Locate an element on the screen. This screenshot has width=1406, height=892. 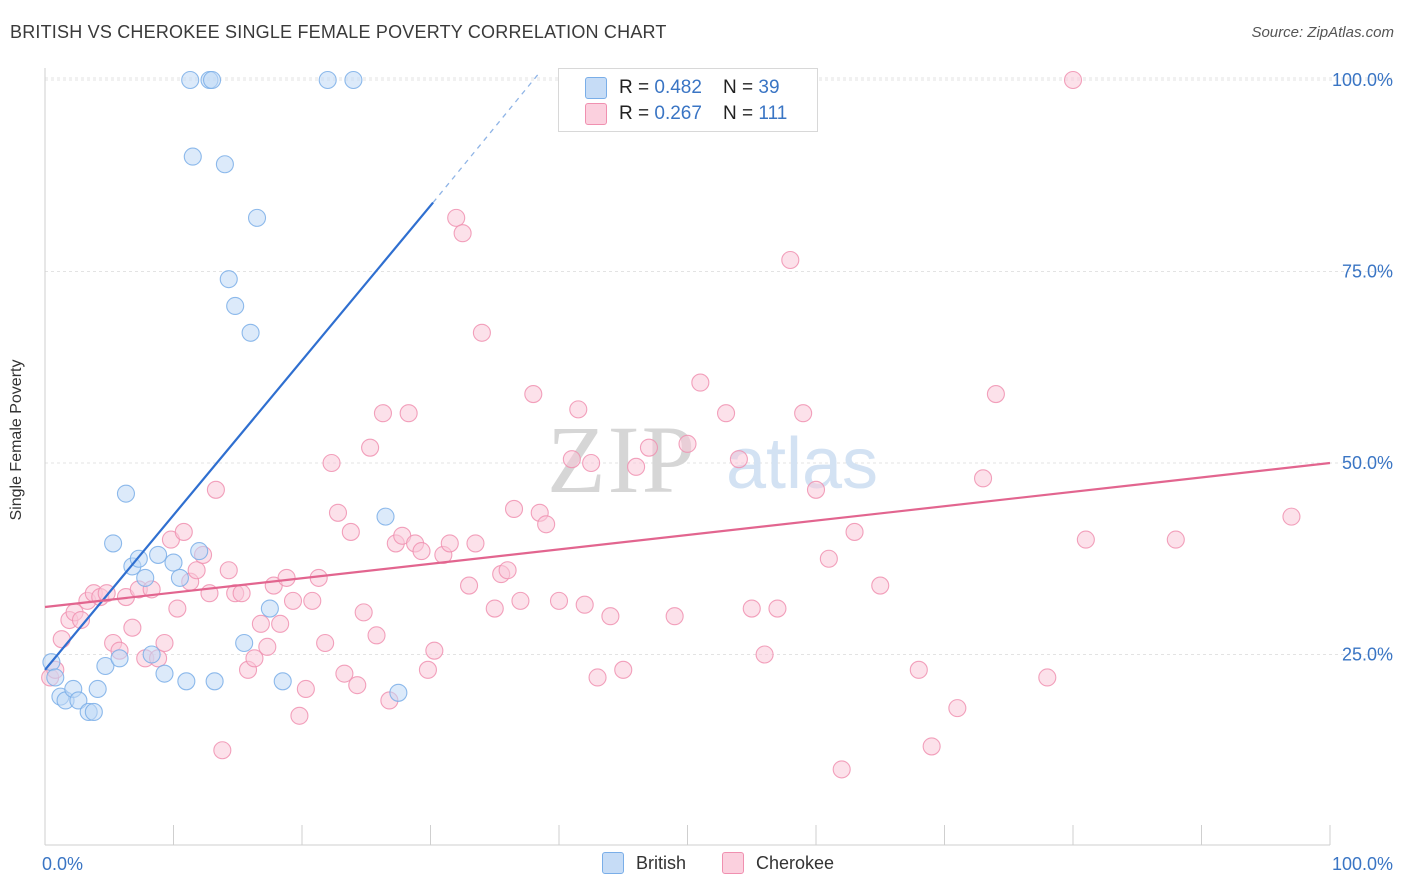
cherokee-swatch is located at coordinates (596, 114).